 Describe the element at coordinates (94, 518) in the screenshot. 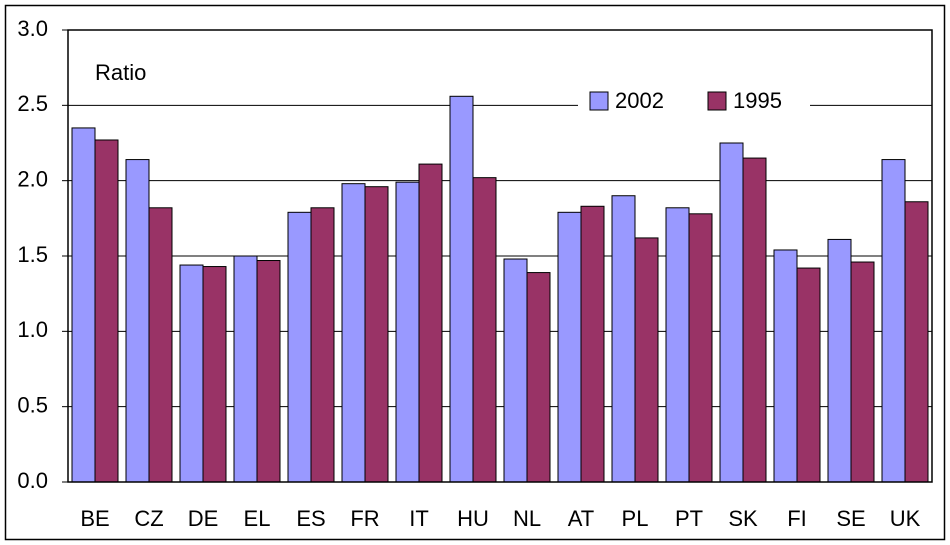

I see `x-tick-label: BE` at that location.